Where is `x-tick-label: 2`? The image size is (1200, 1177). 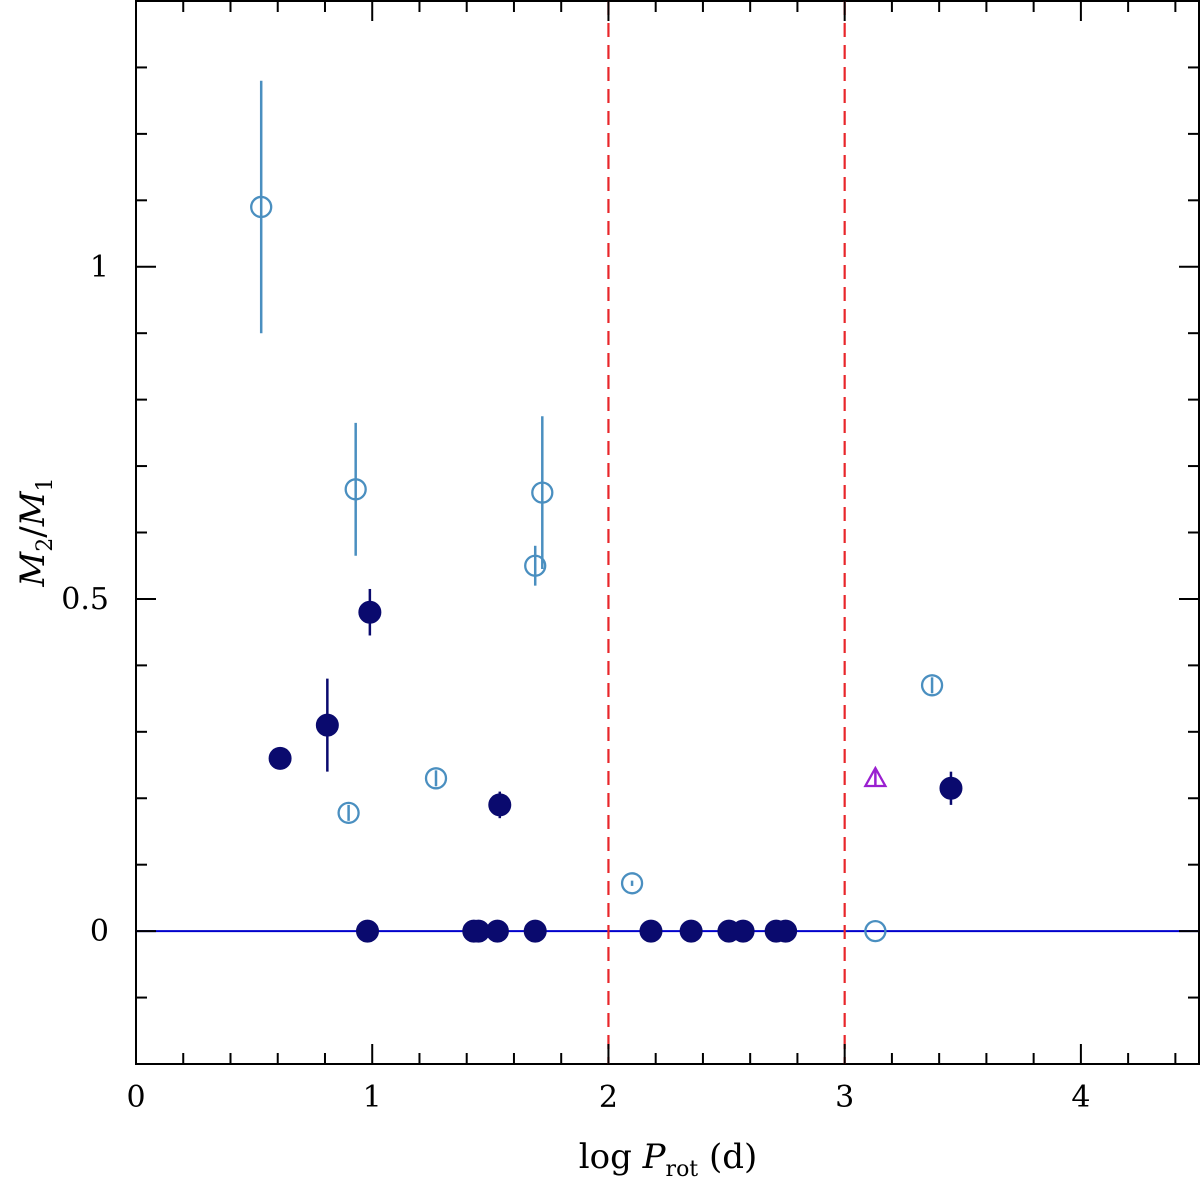 x-tick-label: 2 is located at coordinates (608, 1097).